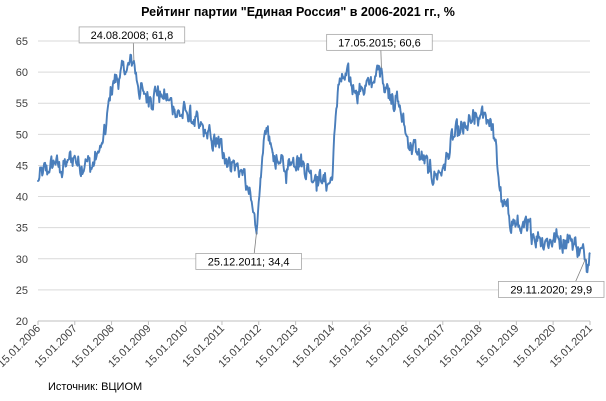 The height and width of the screenshot is (401, 606). Describe the element at coordinates (22, 229) in the screenshot. I see `y-tick-label: 35` at that location.